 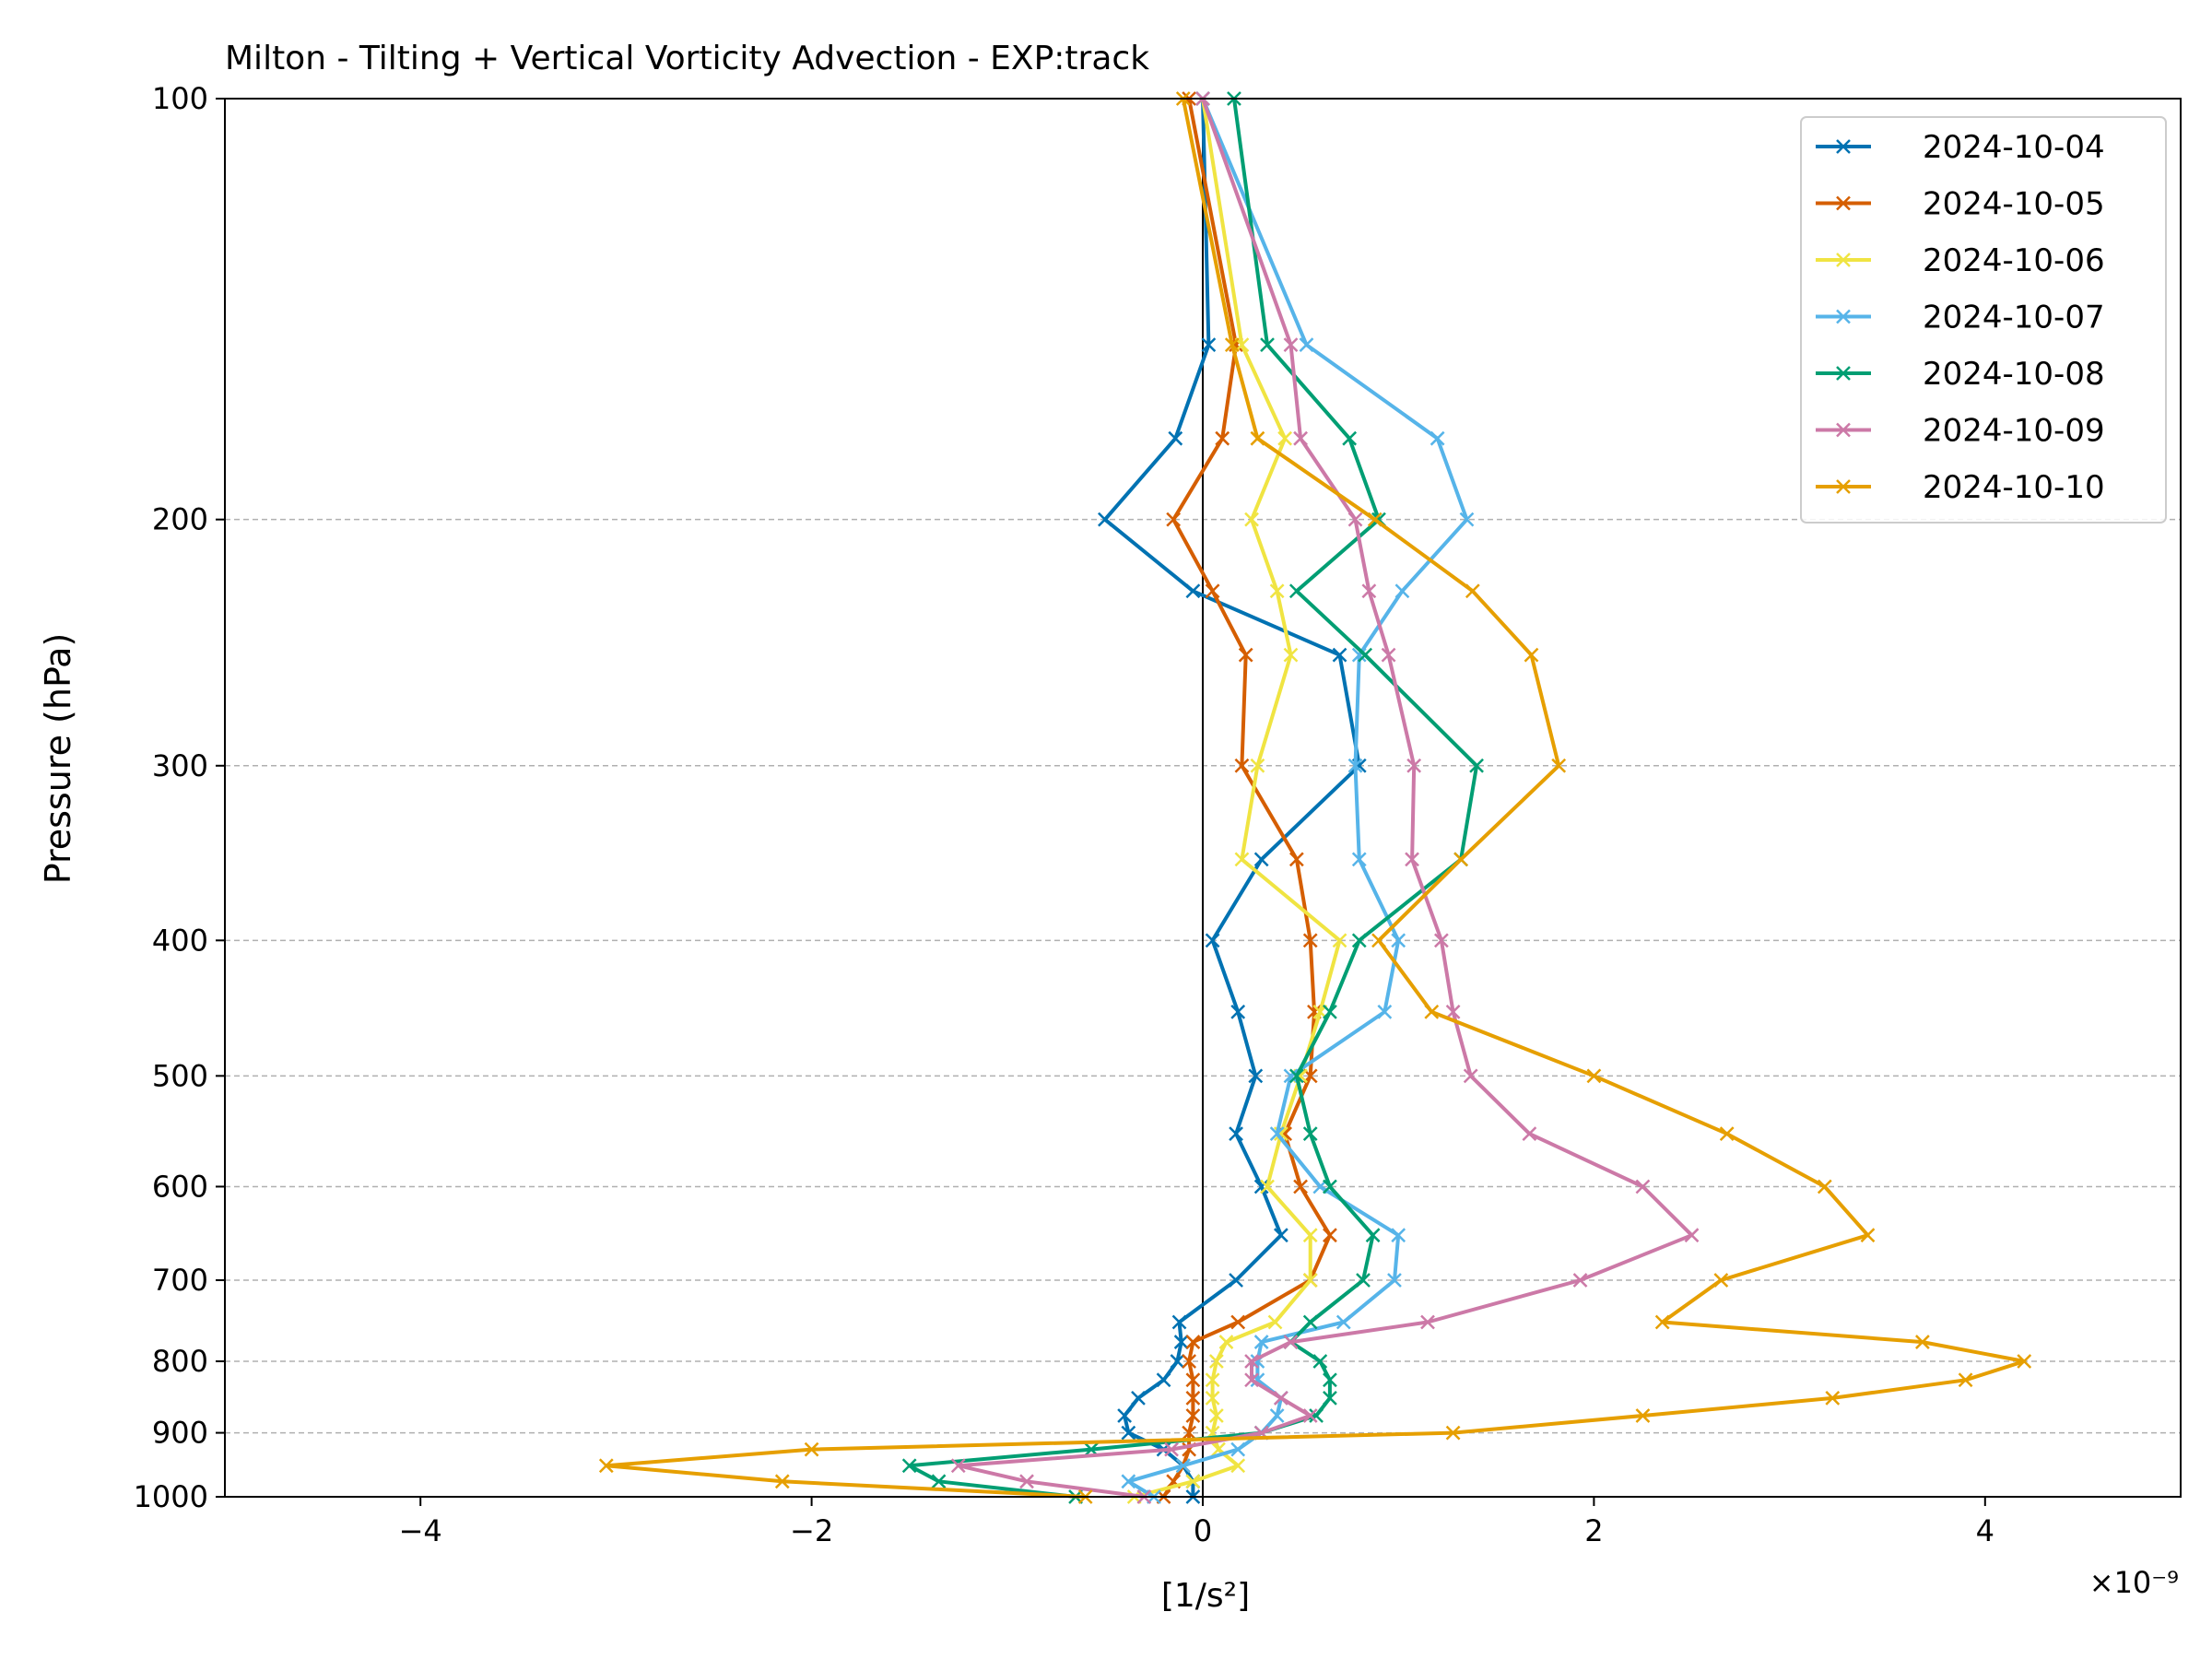 I want to click on legend-label: 2024-10-09, so click(x=2014, y=431).